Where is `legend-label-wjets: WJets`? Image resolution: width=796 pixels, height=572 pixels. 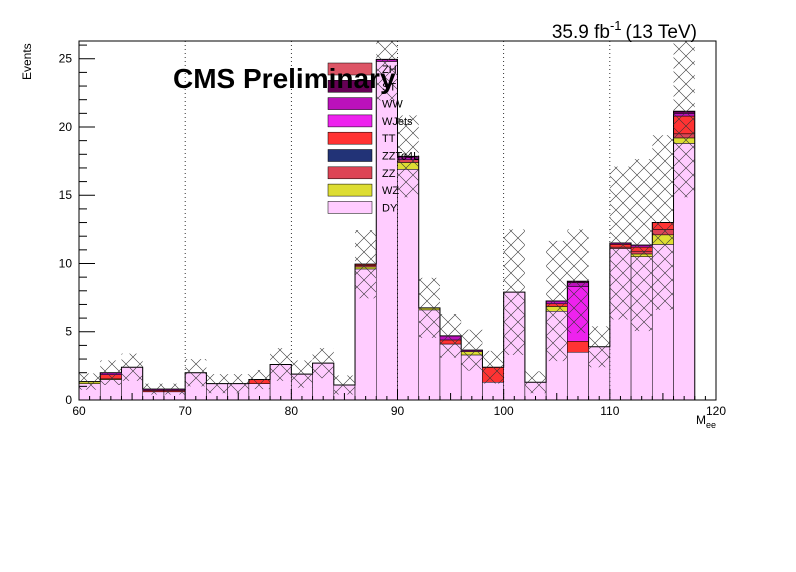
legend-label-wjets: WJets is located at coordinates (397, 122).